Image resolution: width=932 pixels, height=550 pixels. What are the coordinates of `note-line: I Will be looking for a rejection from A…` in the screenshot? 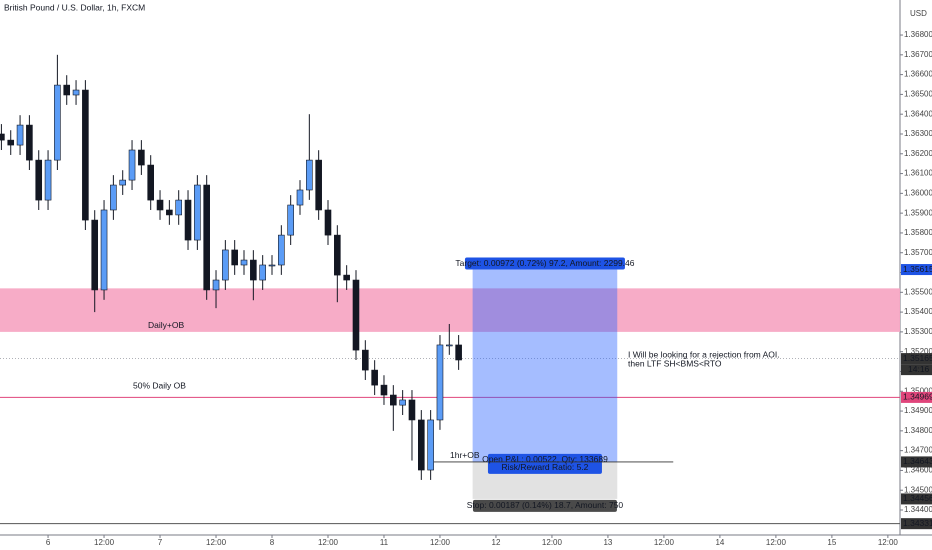 It's located at (704, 354).